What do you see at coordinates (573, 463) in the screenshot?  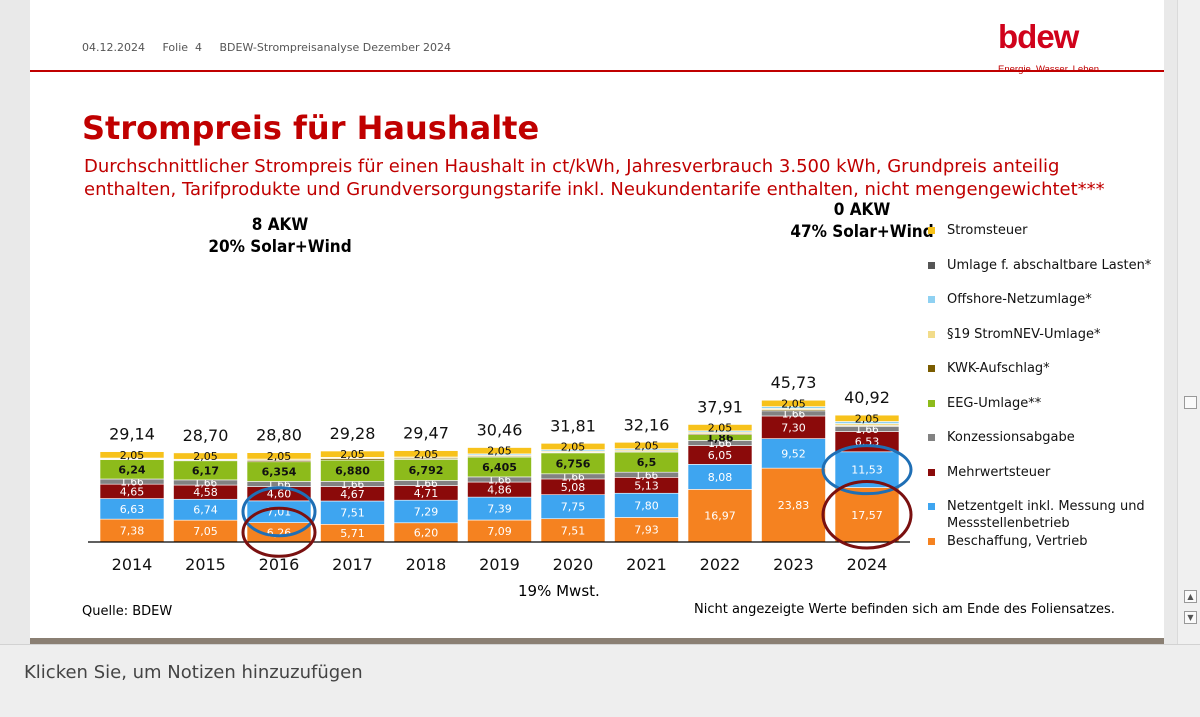 I see `data-label-eeg-2020: 6,756` at bounding box center [573, 463].